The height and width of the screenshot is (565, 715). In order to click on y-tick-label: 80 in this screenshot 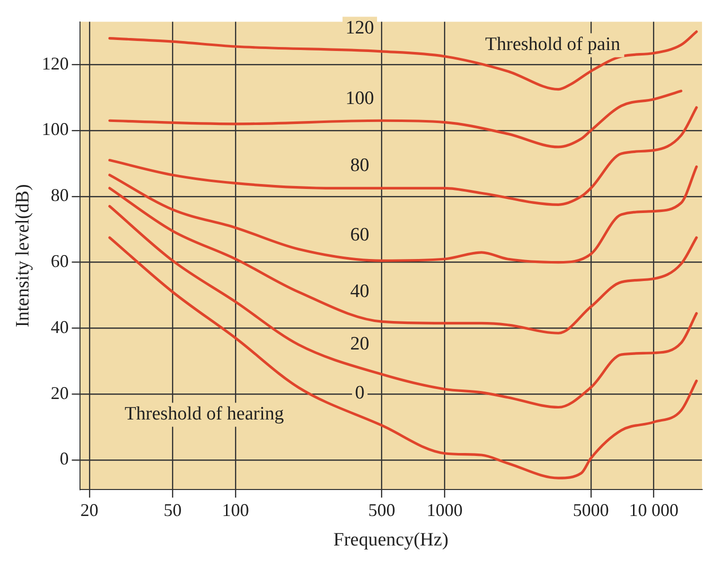, I will do `click(59, 195)`.